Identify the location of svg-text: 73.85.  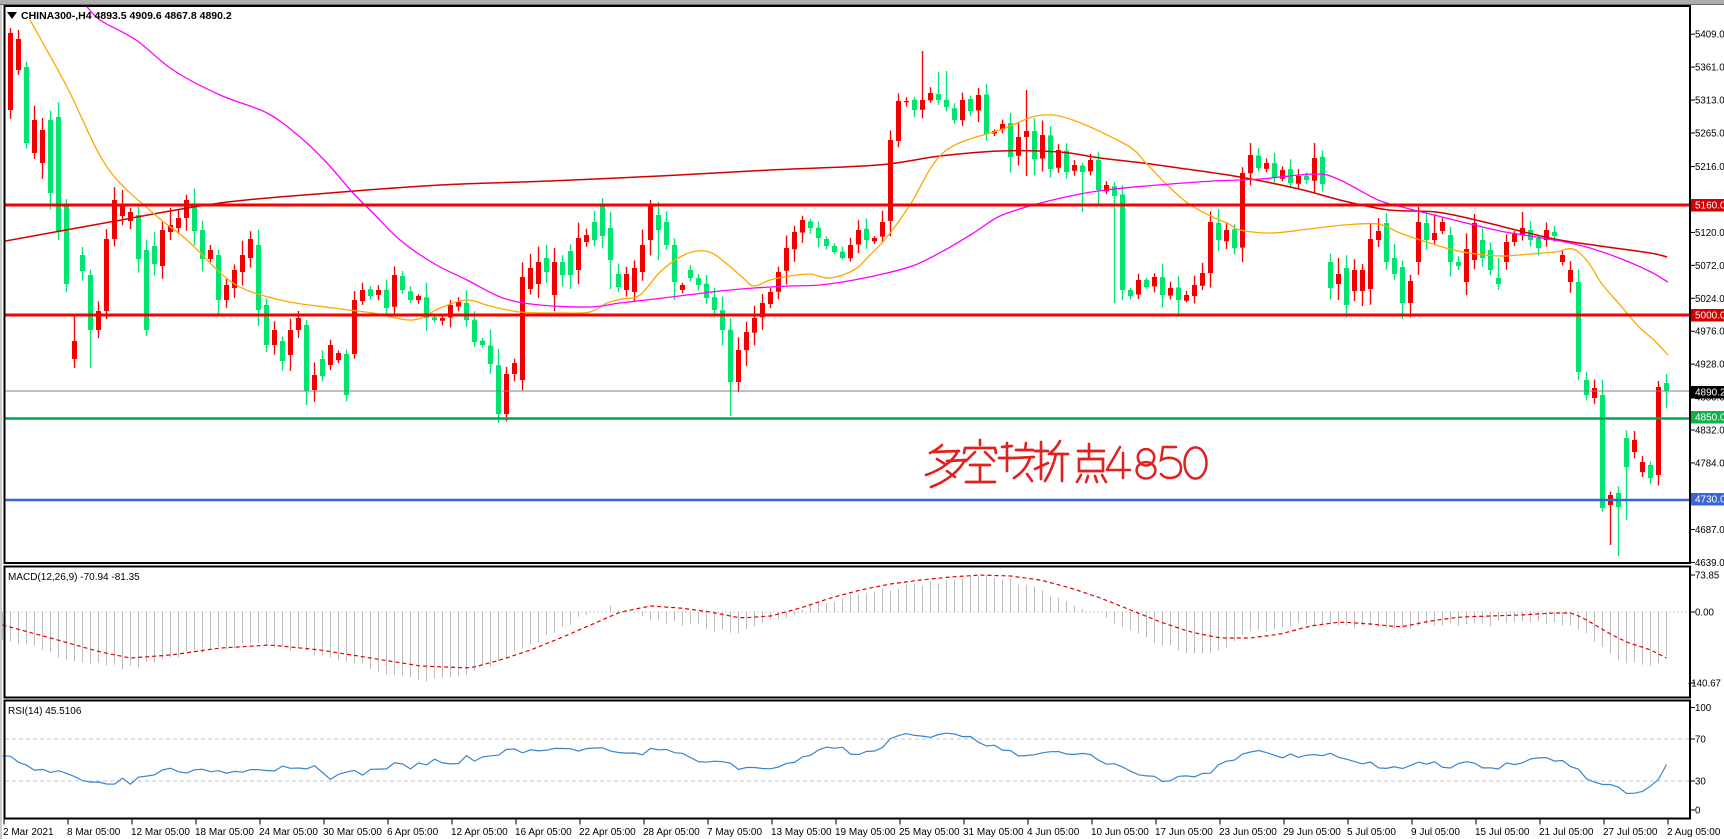
(1707, 576).